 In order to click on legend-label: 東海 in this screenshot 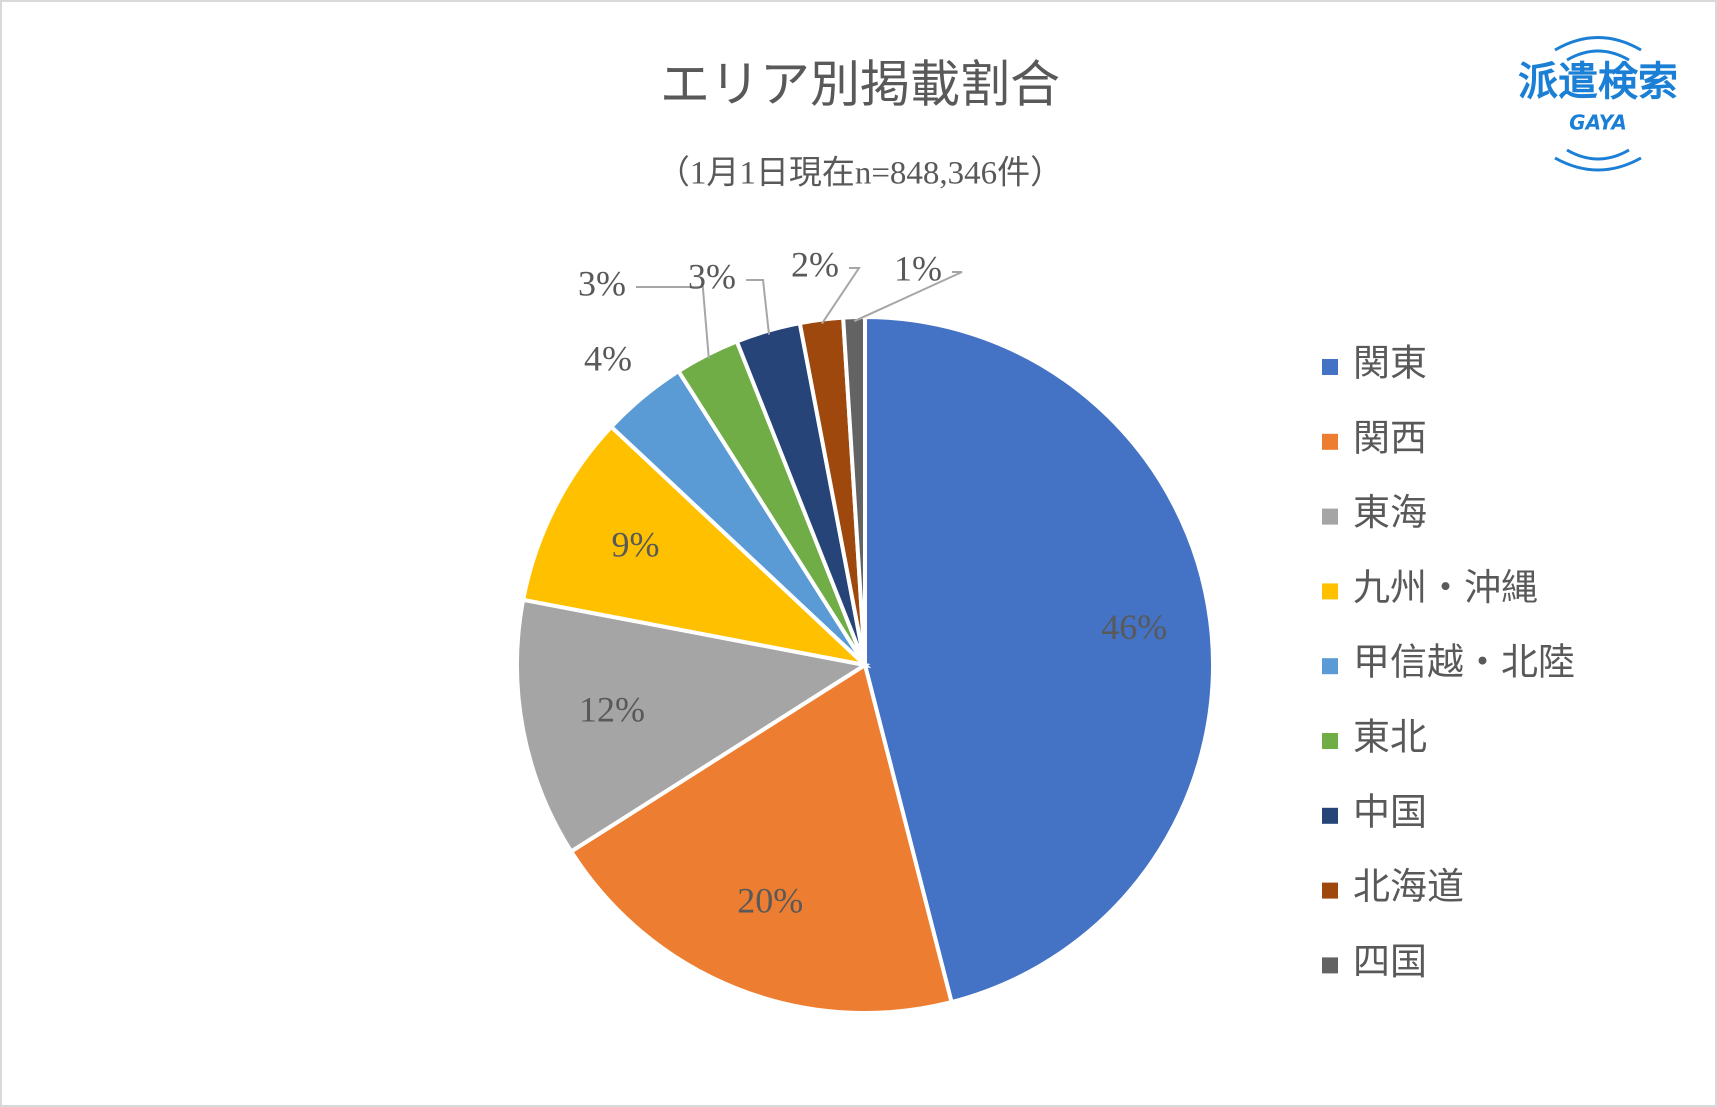, I will do `click(1390, 513)`.